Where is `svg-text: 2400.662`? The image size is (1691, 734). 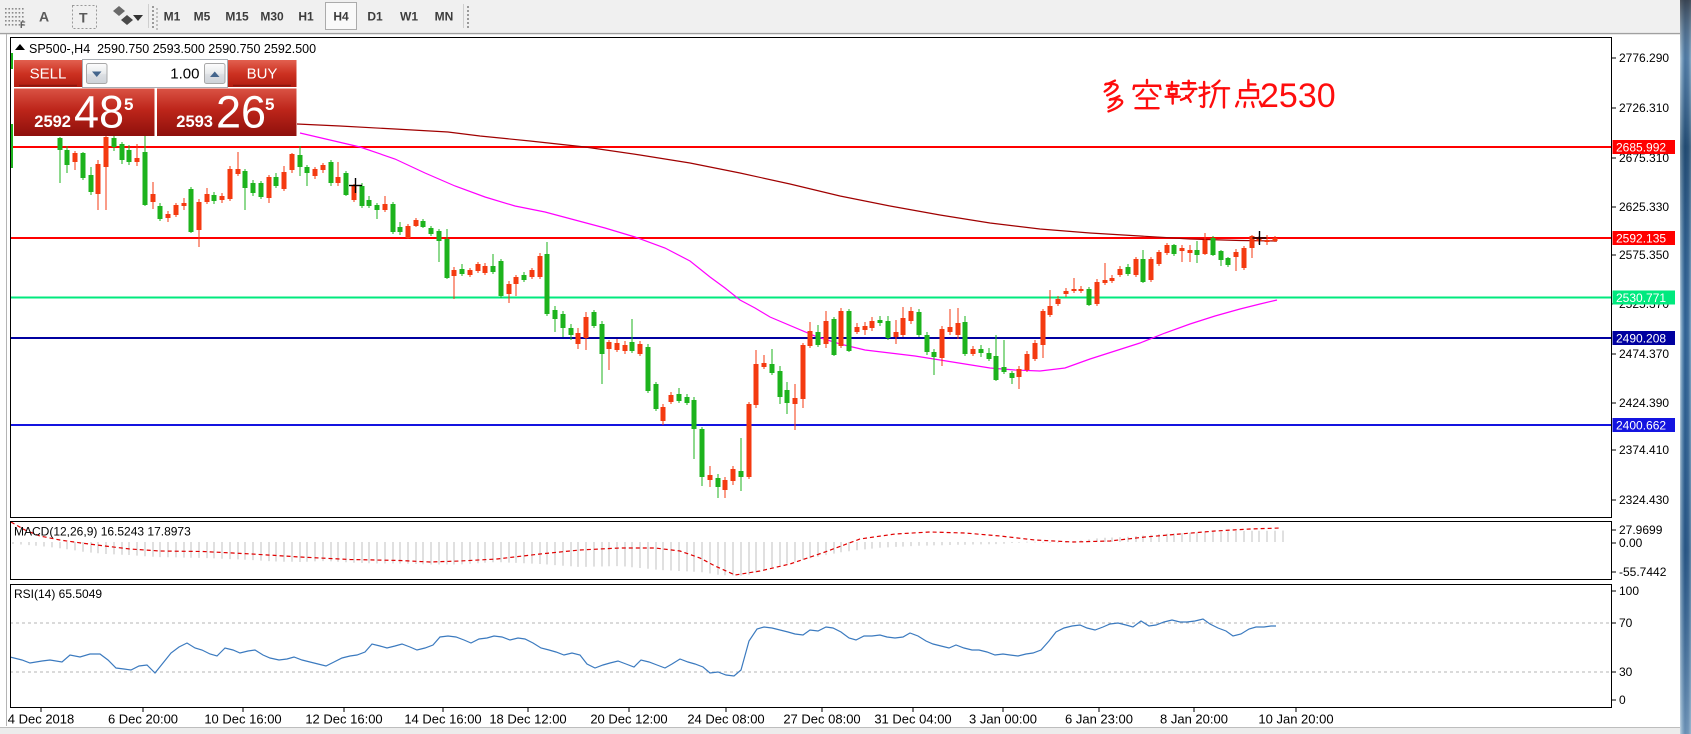 svg-text: 2400.662 is located at coordinates (1641, 426).